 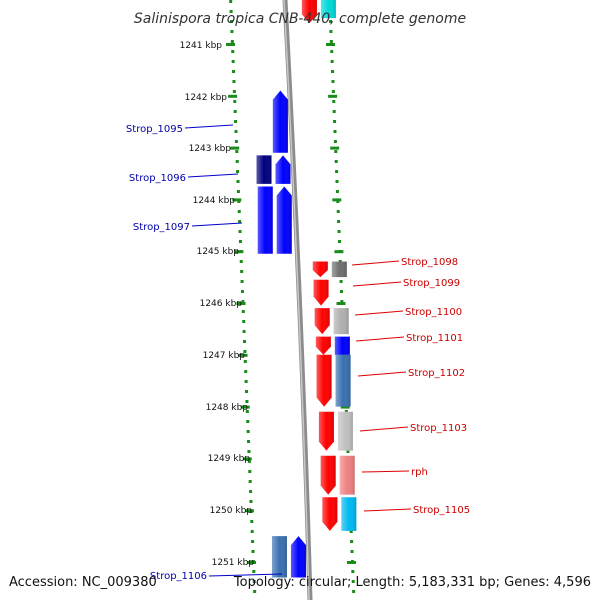 I want to click on gene-label-strop-1105: Strop_1105, so click(x=441, y=510).